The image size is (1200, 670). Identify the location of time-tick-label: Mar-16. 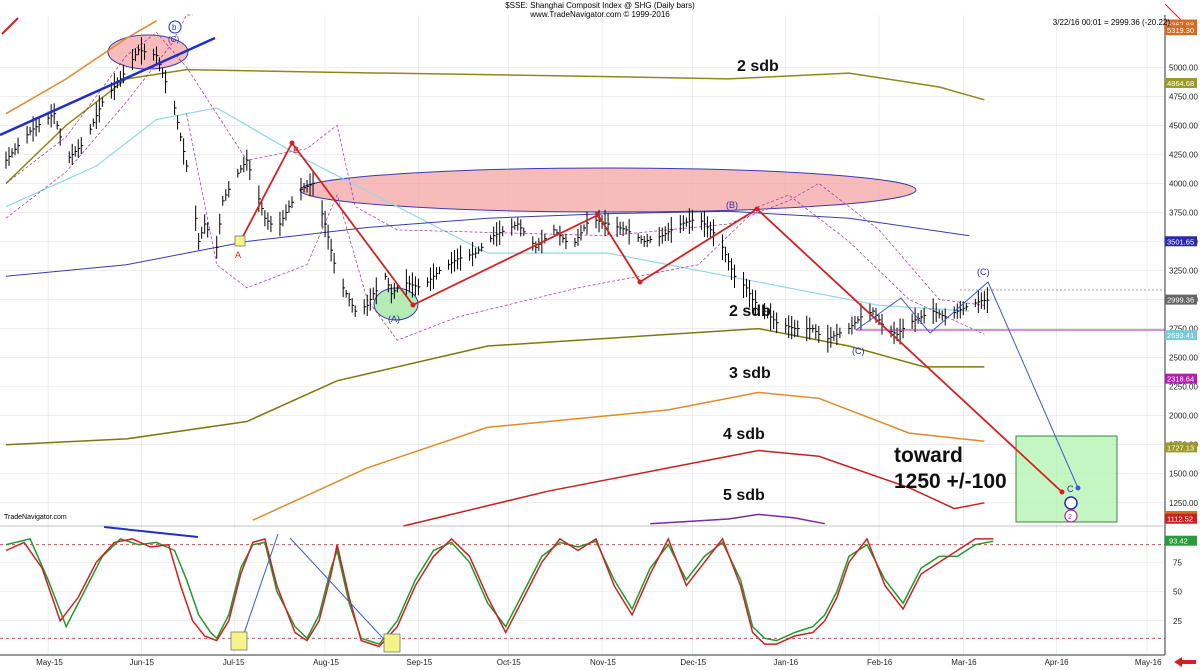
(964, 662).